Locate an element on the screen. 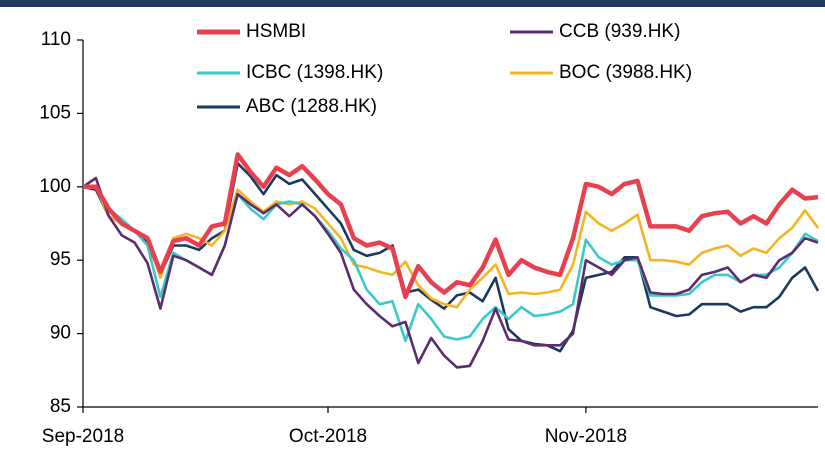 The image size is (825, 455). legend-label: BOC (3988.HK) is located at coordinates (625, 72).